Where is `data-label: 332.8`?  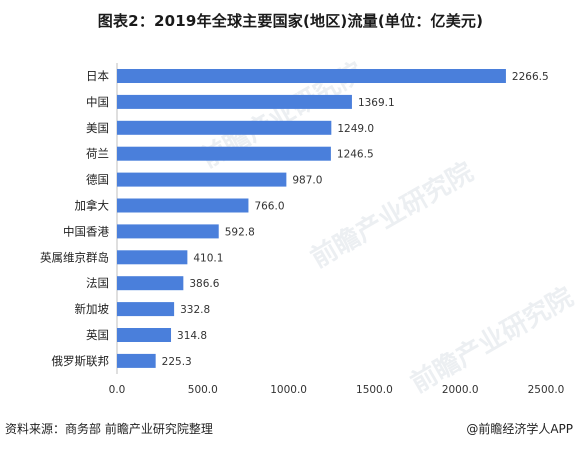 data-label: 332.8 is located at coordinates (195, 310).